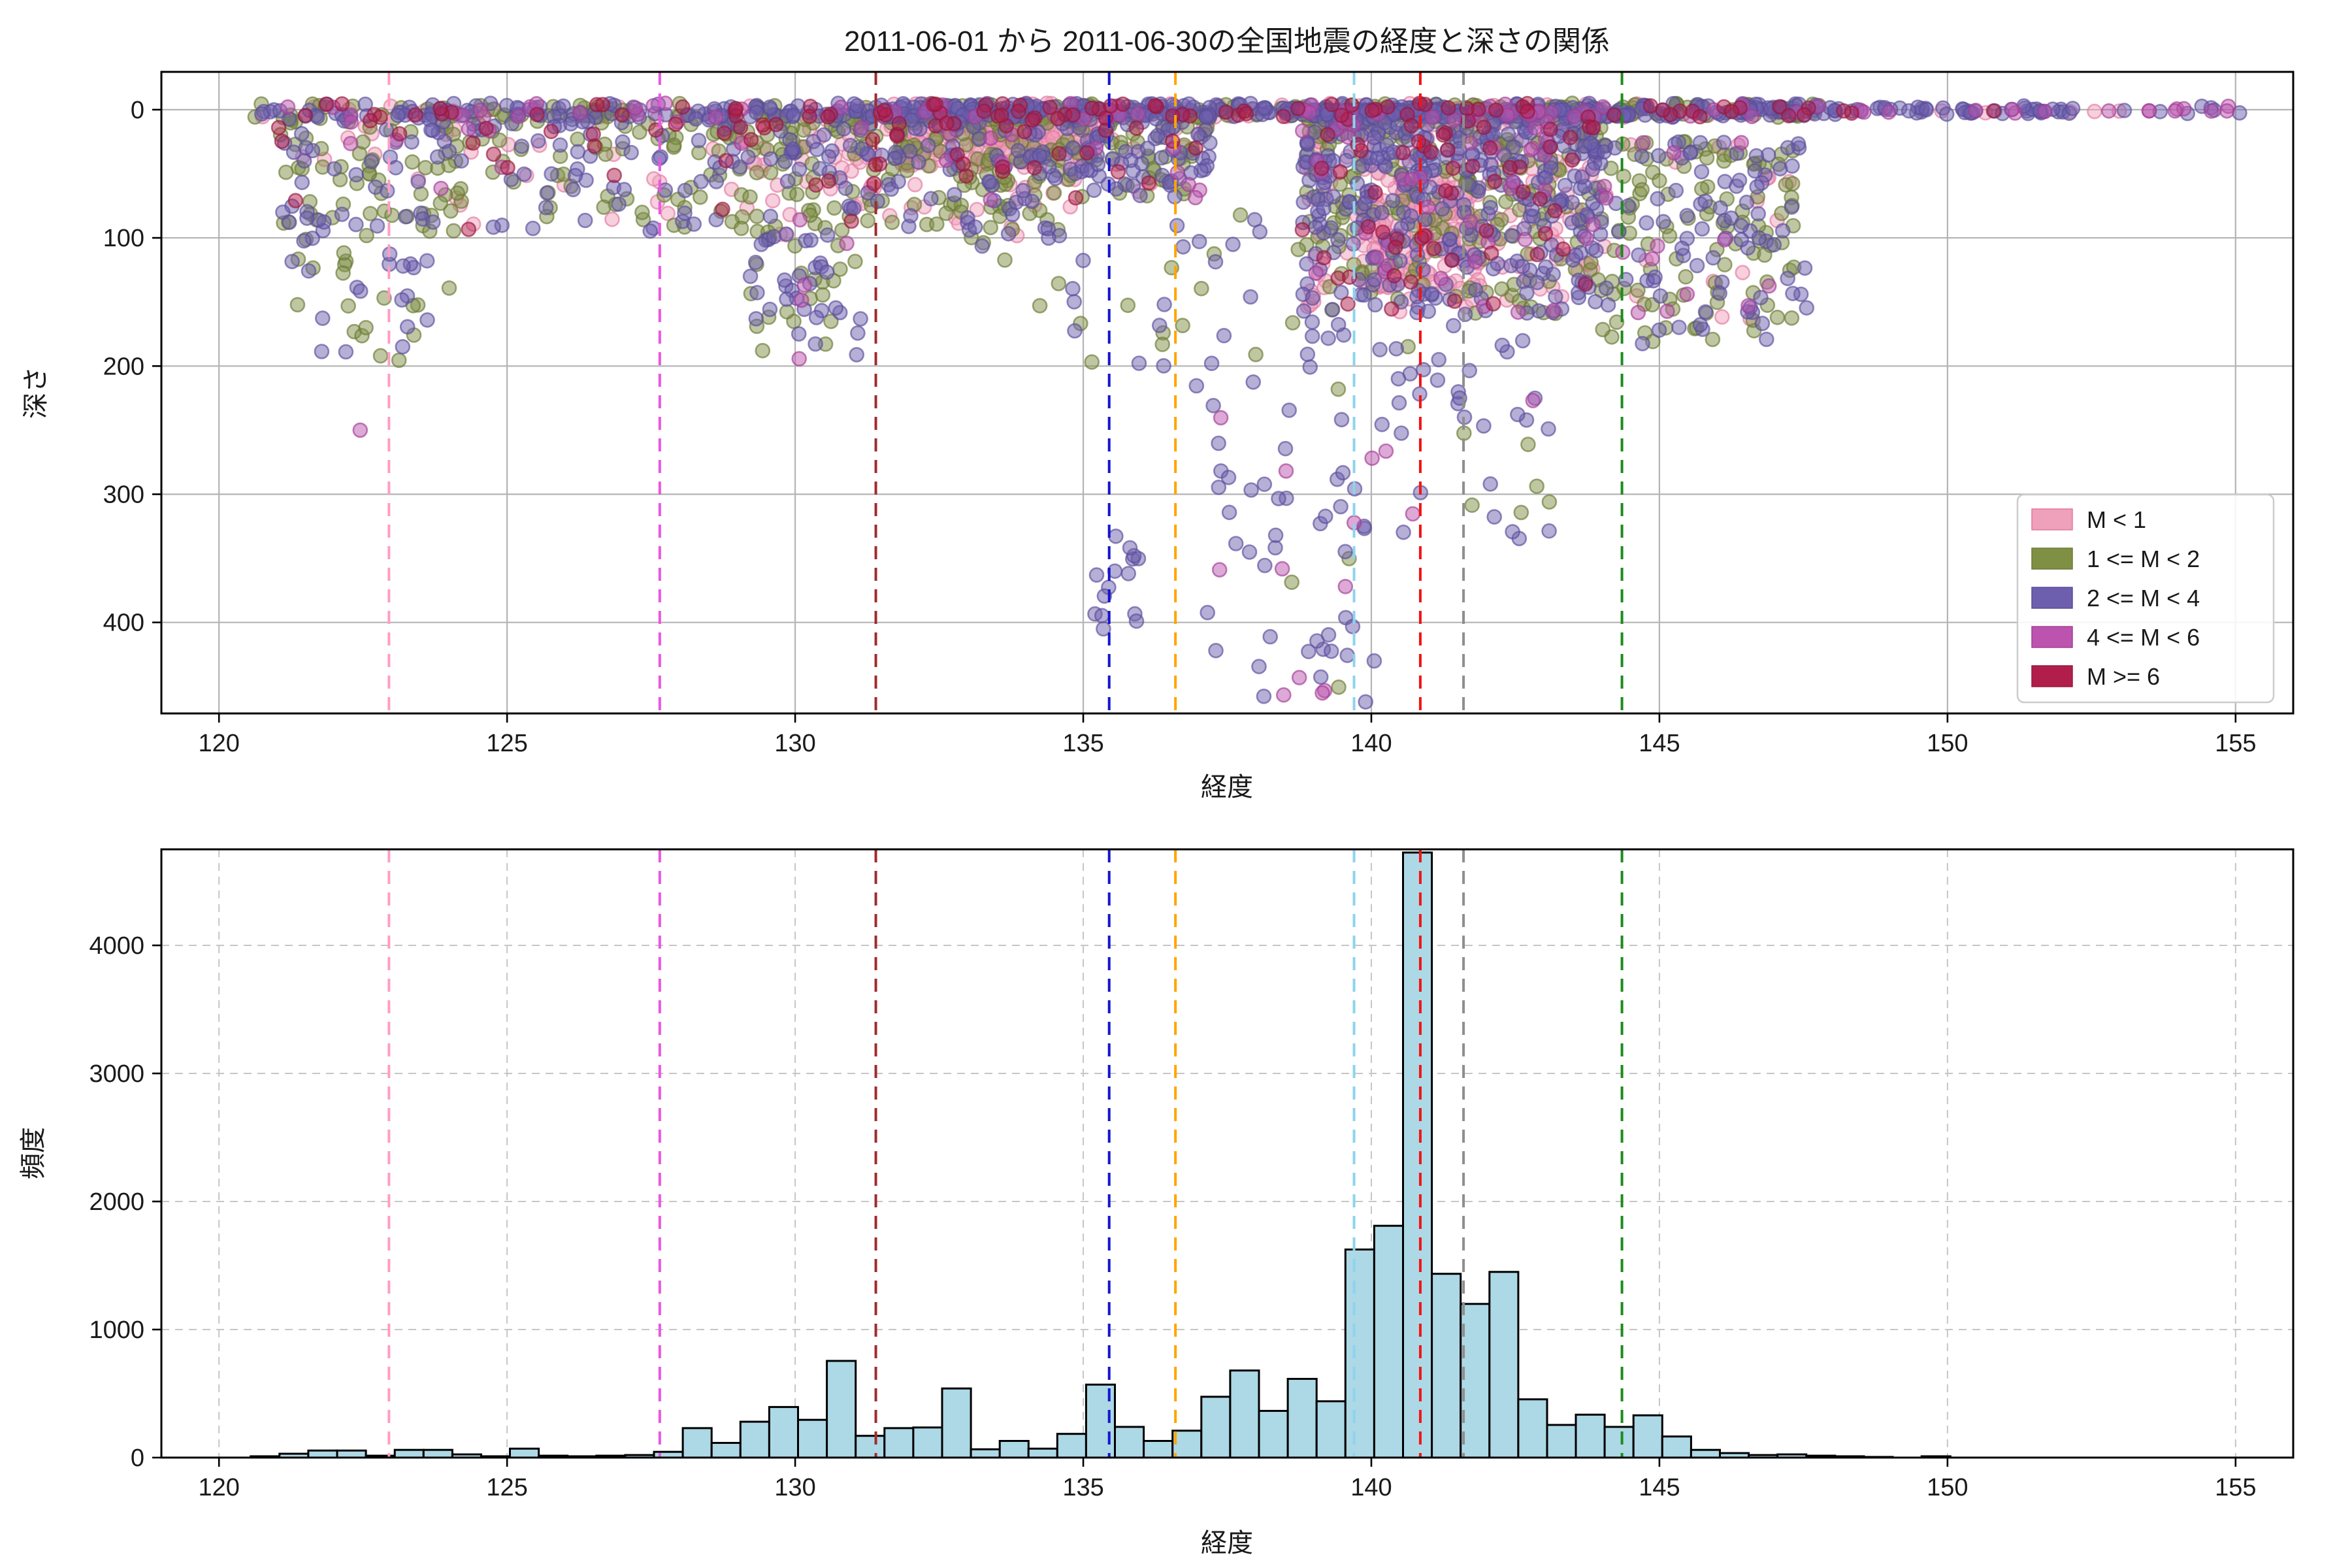 This screenshot has height=1568, width=2352. What do you see at coordinates (794, 1487) in the screenshot?
I see `x-tick-label: 130` at bounding box center [794, 1487].